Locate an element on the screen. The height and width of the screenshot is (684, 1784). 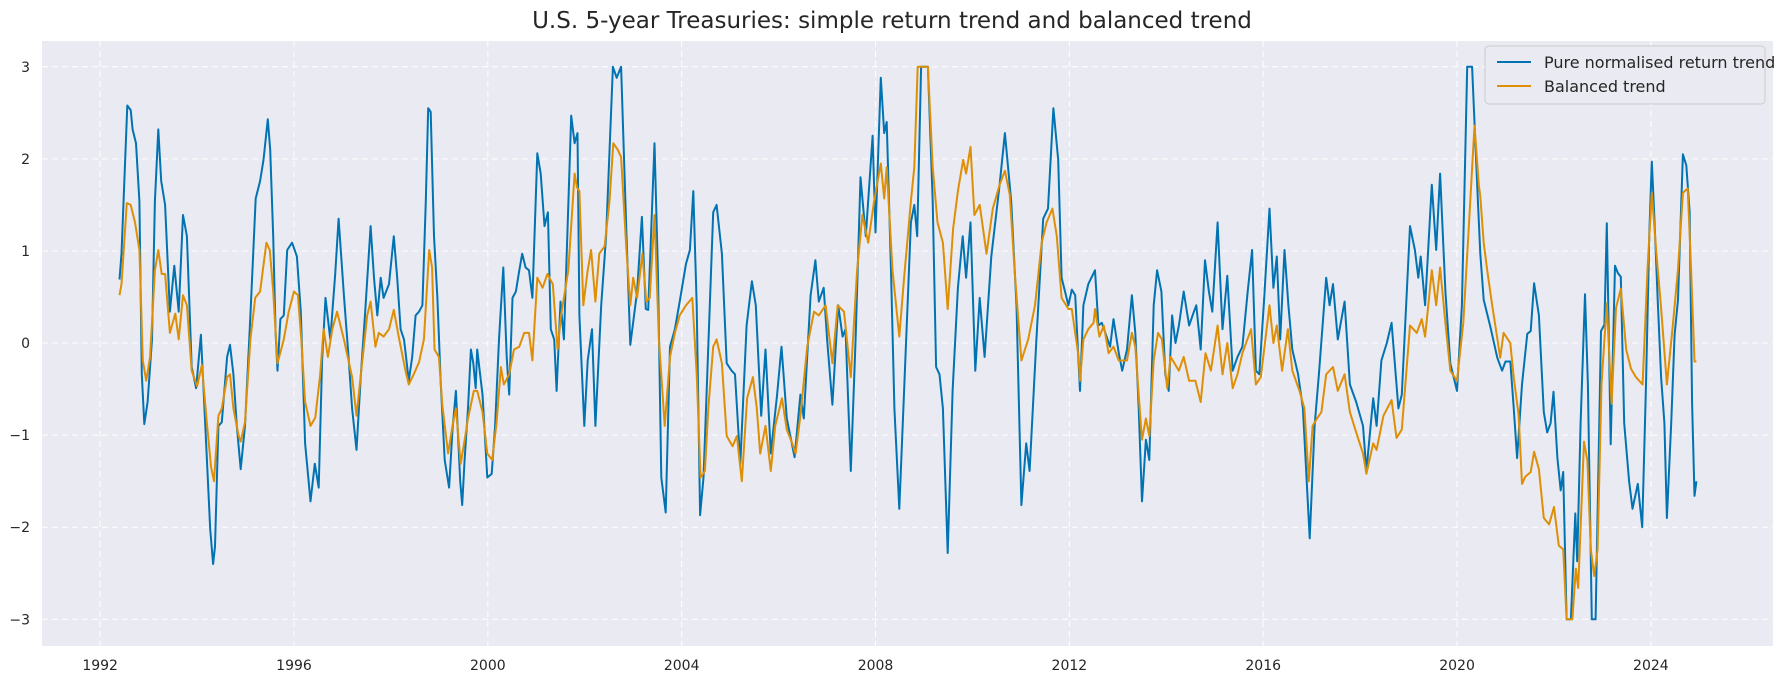
x-tick-label: 2024 is located at coordinates (1651, 666).